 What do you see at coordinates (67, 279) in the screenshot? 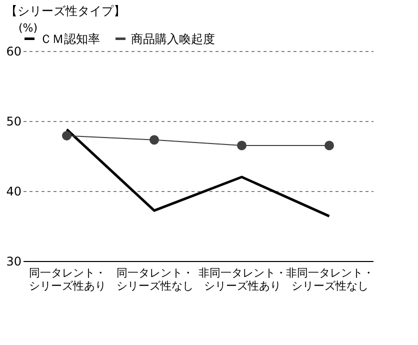
I see `x-tick-label: 同一タレント・シリーズ性あり` at bounding box center [67, 279].